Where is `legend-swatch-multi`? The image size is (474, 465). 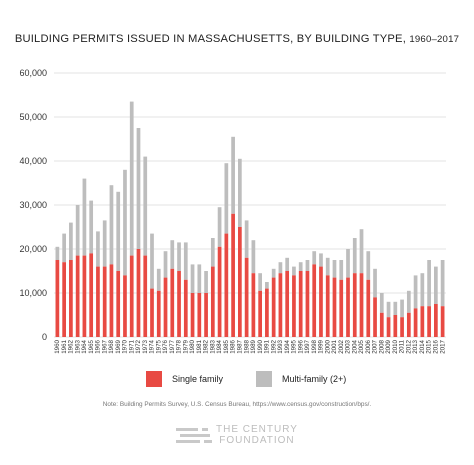
legend-swatch-multi is located at coordinates (264, 379).